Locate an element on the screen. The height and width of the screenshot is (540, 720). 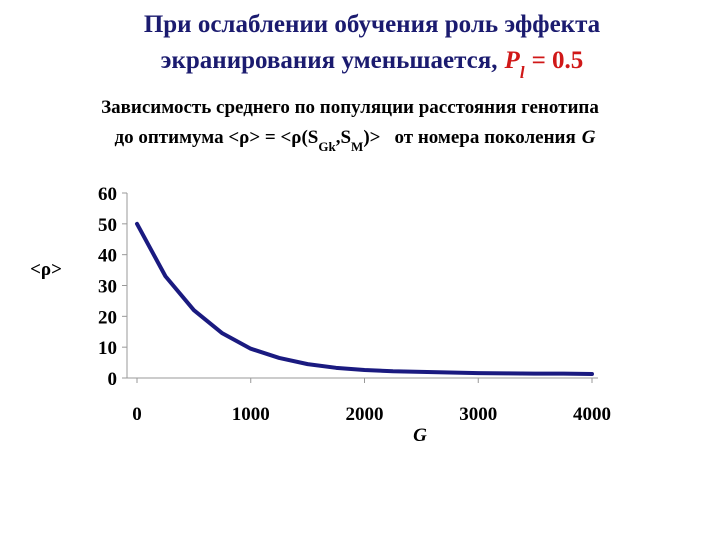
title-param-value: = 0.5 is located at coordinates (558, 60).